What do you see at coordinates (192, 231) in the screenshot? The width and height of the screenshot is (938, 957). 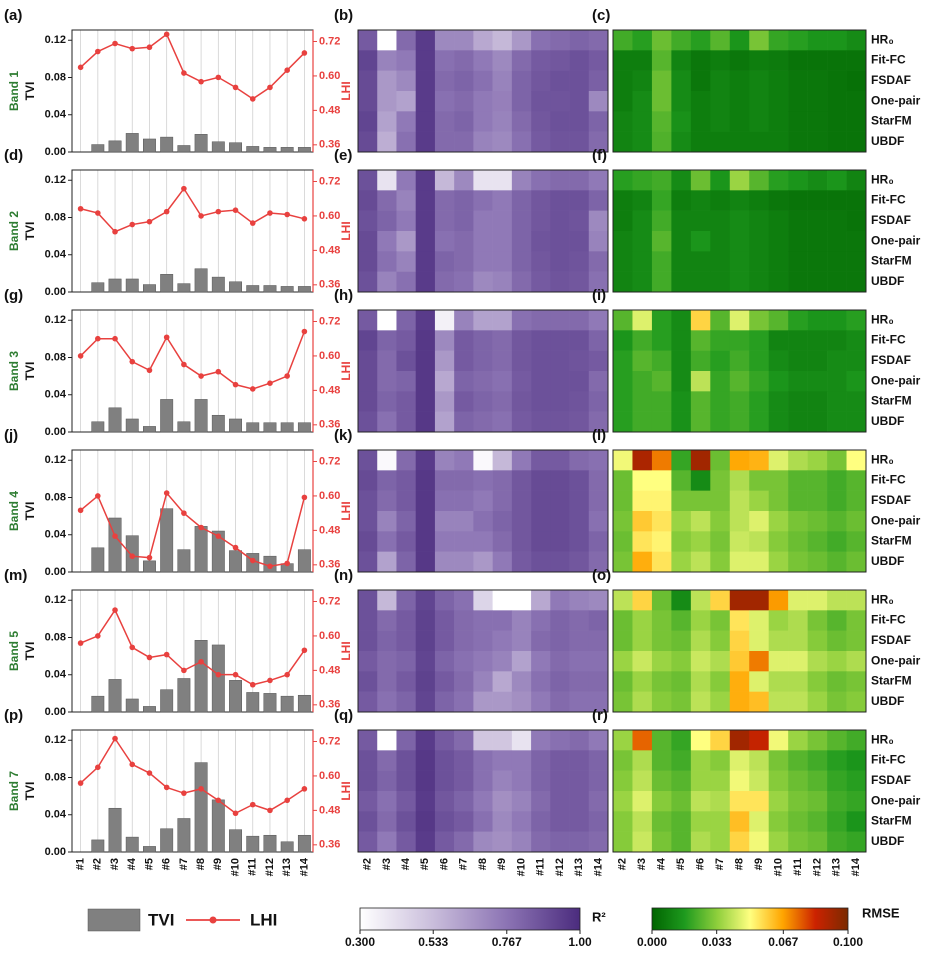 I see `plot-frame` at bounding box center [192, 231].